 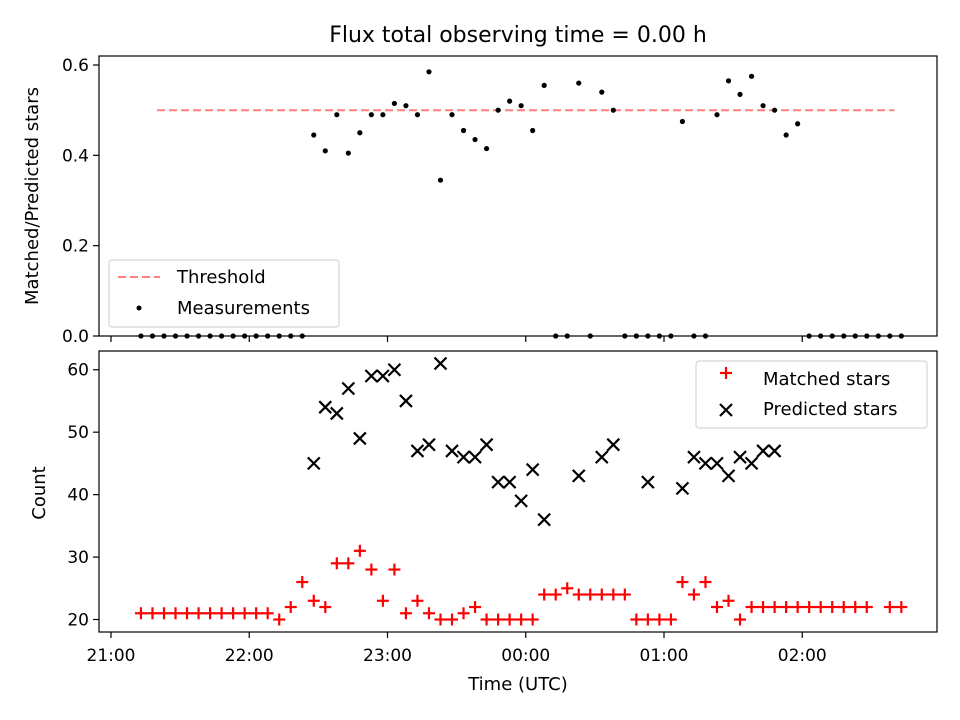 What do you see at coordinates (811, 394) in the screenshot?
I see `bottom-legend: Matched stars Predicted stars` at bounding box center [811, 394].